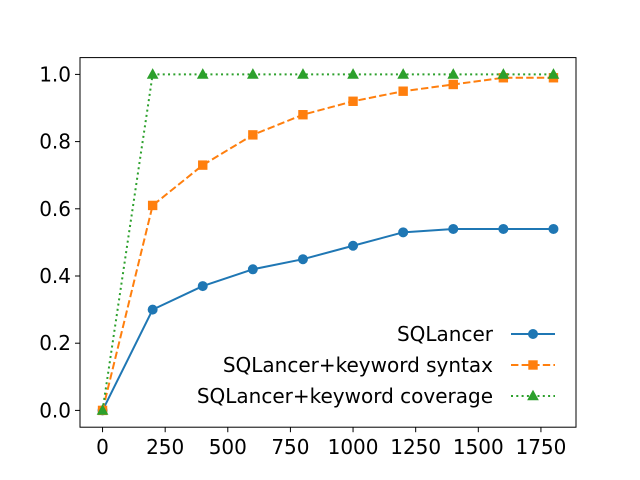 The width and height of the screenshot is (640, 480). What do you see at coordinates (415, 447) in the screenshot?
I see `x-tick-label: 1250` at bounding box center [415, 447].